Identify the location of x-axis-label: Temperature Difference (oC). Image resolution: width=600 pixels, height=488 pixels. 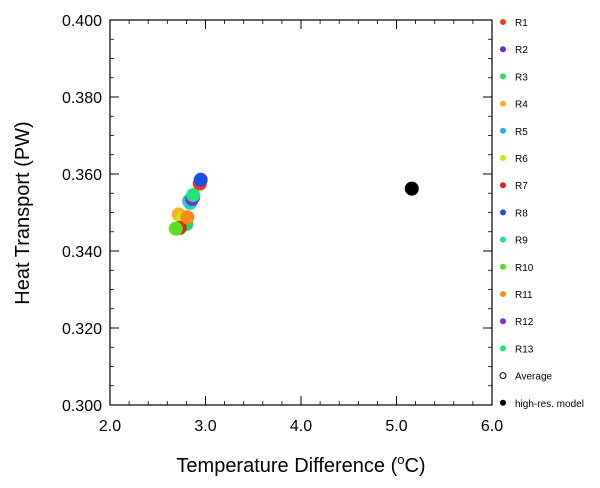
(300, 464).